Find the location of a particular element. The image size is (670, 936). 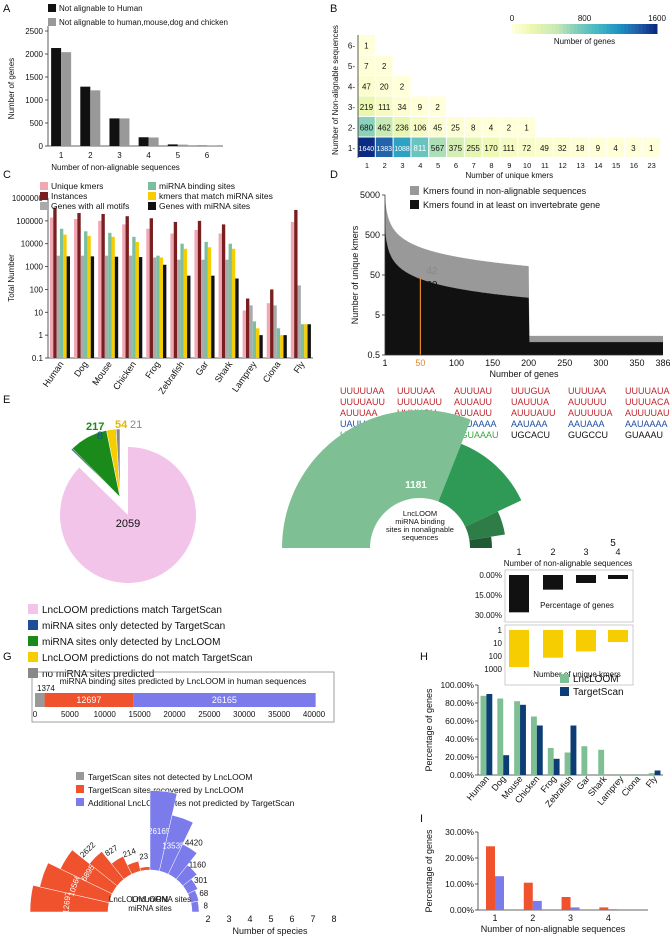

g-species-label: 3 is located at coordinates (228, 919).